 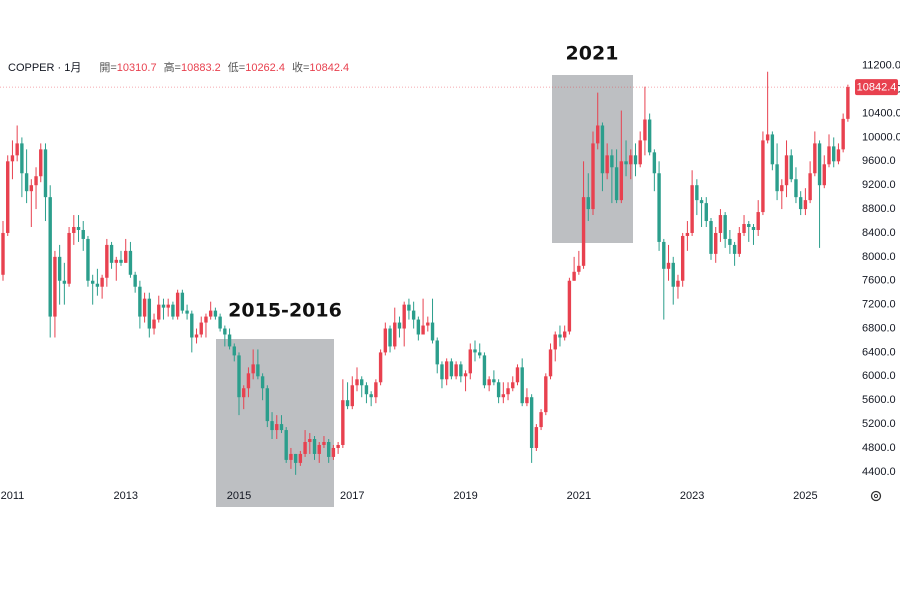 I want to click on x-tick-label: 2019, so click(x=465, y=496).